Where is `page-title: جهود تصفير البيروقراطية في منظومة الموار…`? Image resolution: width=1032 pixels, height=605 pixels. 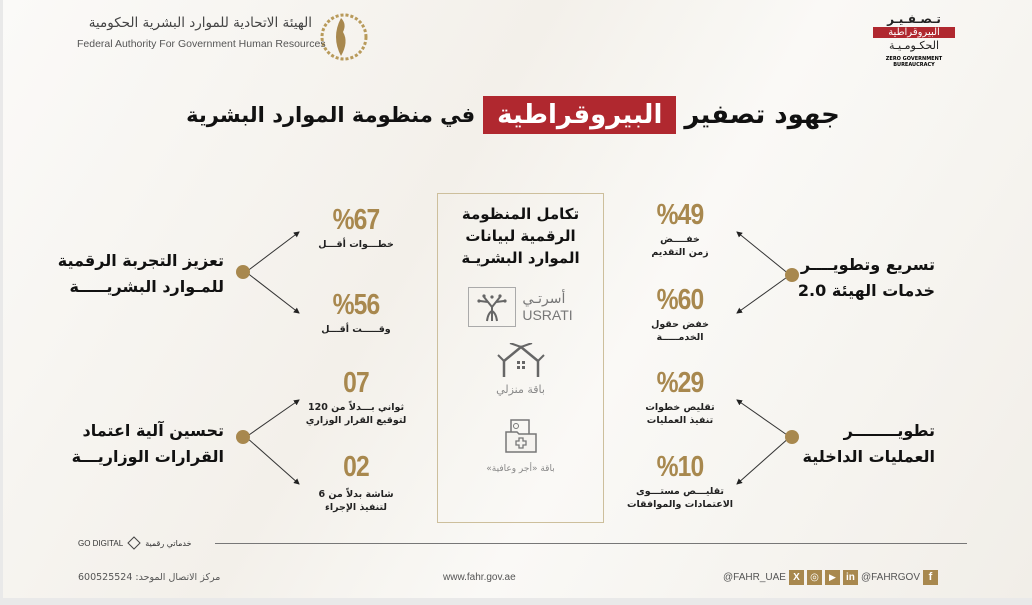 page-title: جهود تصفير البيروقراطية في منظومة الموار… is located at coordinates (513, 115).